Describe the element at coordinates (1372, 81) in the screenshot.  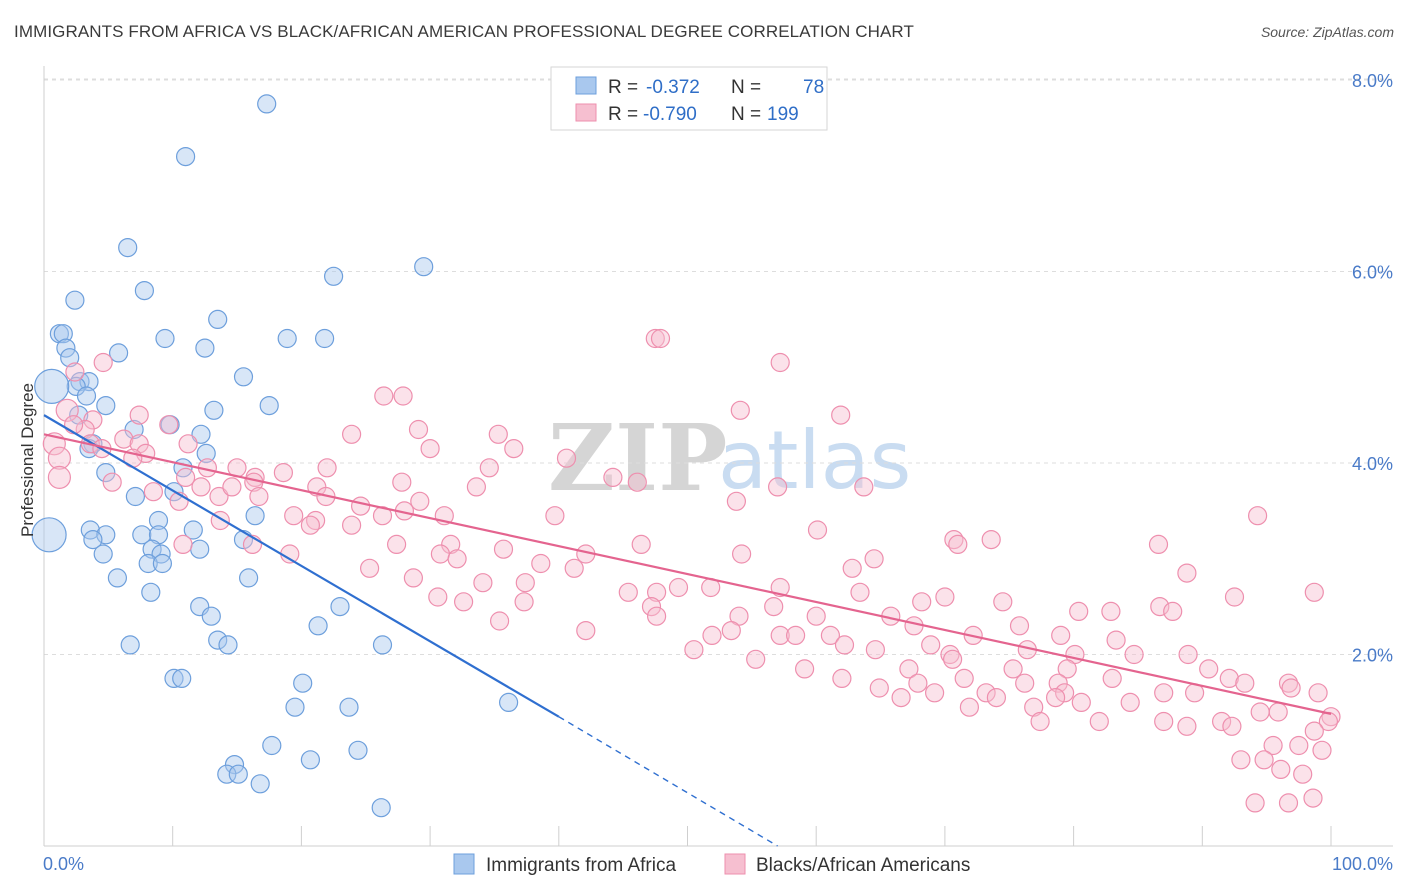
I see `y-tick-label-8: 8.0%` at that location.